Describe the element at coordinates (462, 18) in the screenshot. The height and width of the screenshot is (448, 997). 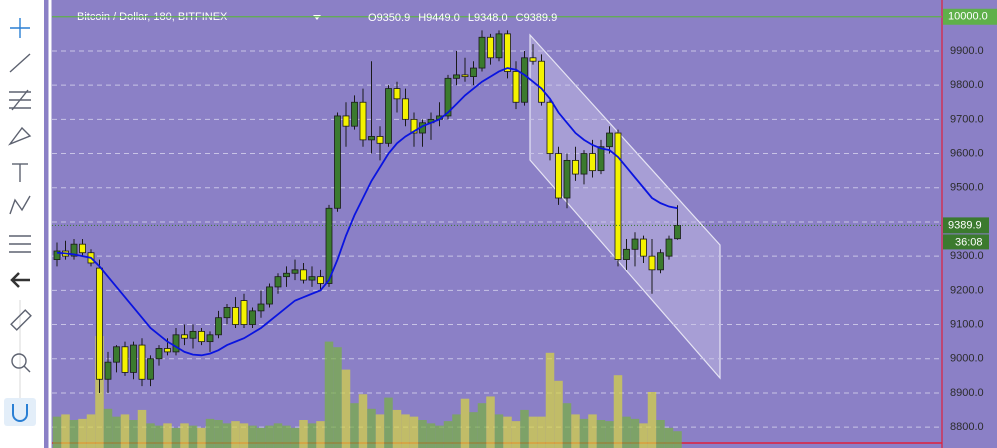
I see `ohlc-header: O9350.9 H9449.0 L9348.0 C9389.9` at that location.